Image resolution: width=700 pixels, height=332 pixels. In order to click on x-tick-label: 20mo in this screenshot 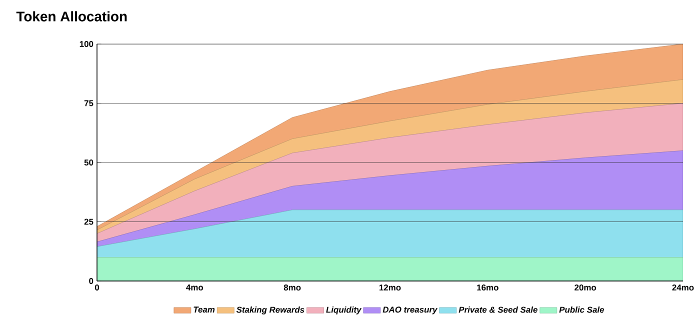, I will do `click(585, 287)`.